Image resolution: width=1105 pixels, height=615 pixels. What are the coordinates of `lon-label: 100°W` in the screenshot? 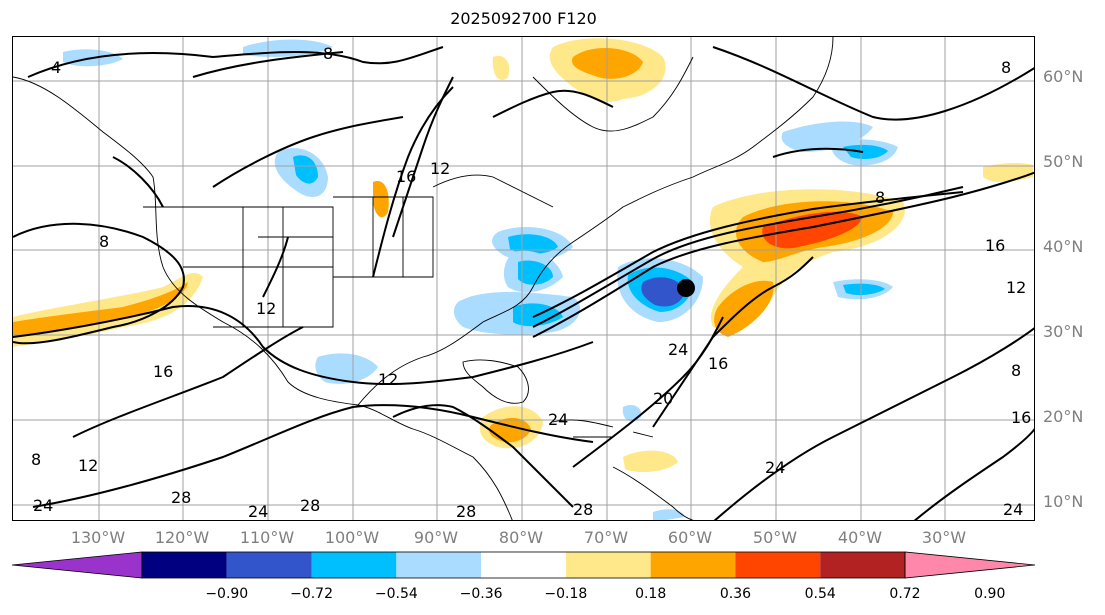 It's located at (352, 537).